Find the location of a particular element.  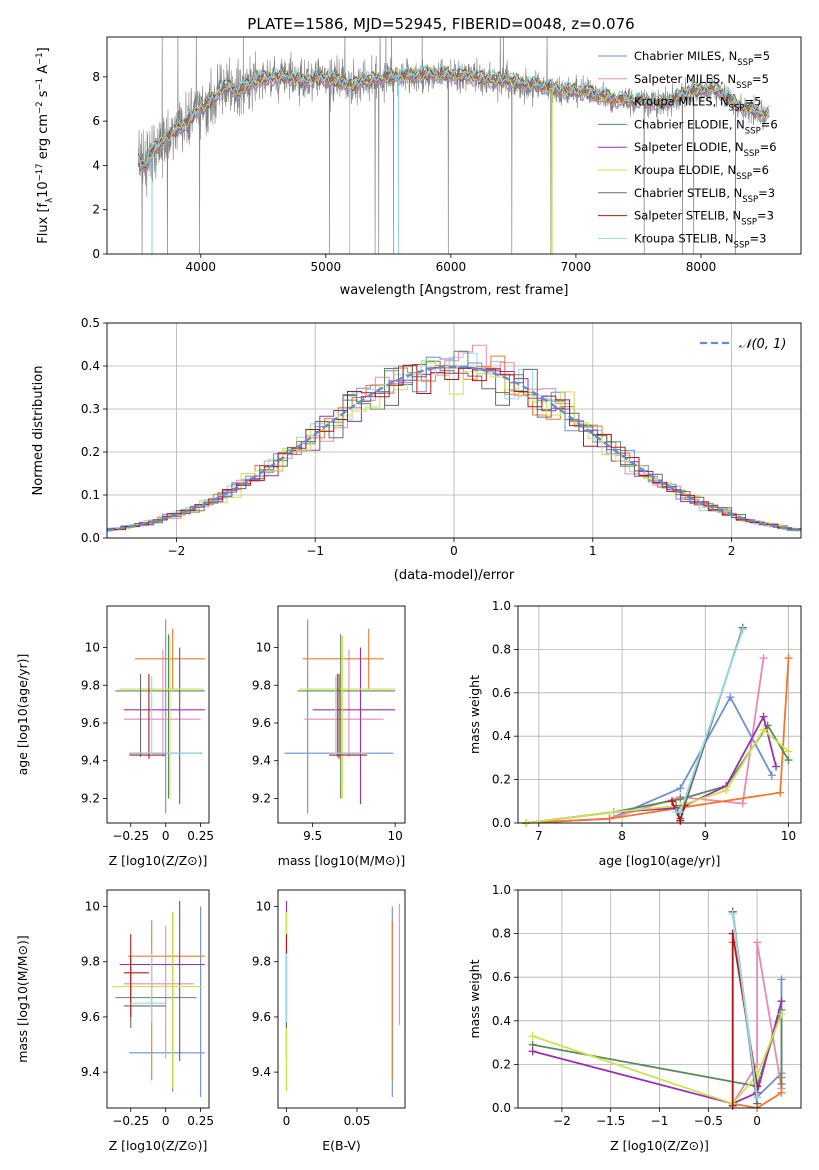

y-tick-label: 4 is located at coordinates (96, 165).